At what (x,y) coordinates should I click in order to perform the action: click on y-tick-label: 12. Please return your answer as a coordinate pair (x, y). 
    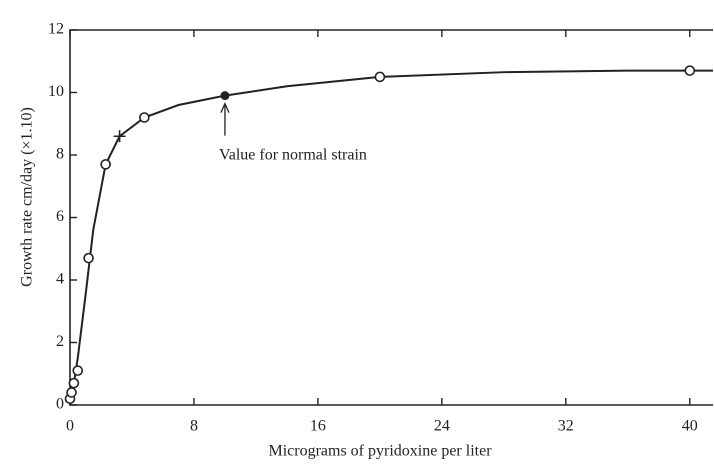
    Looking at the image, I should click on (56, 29).